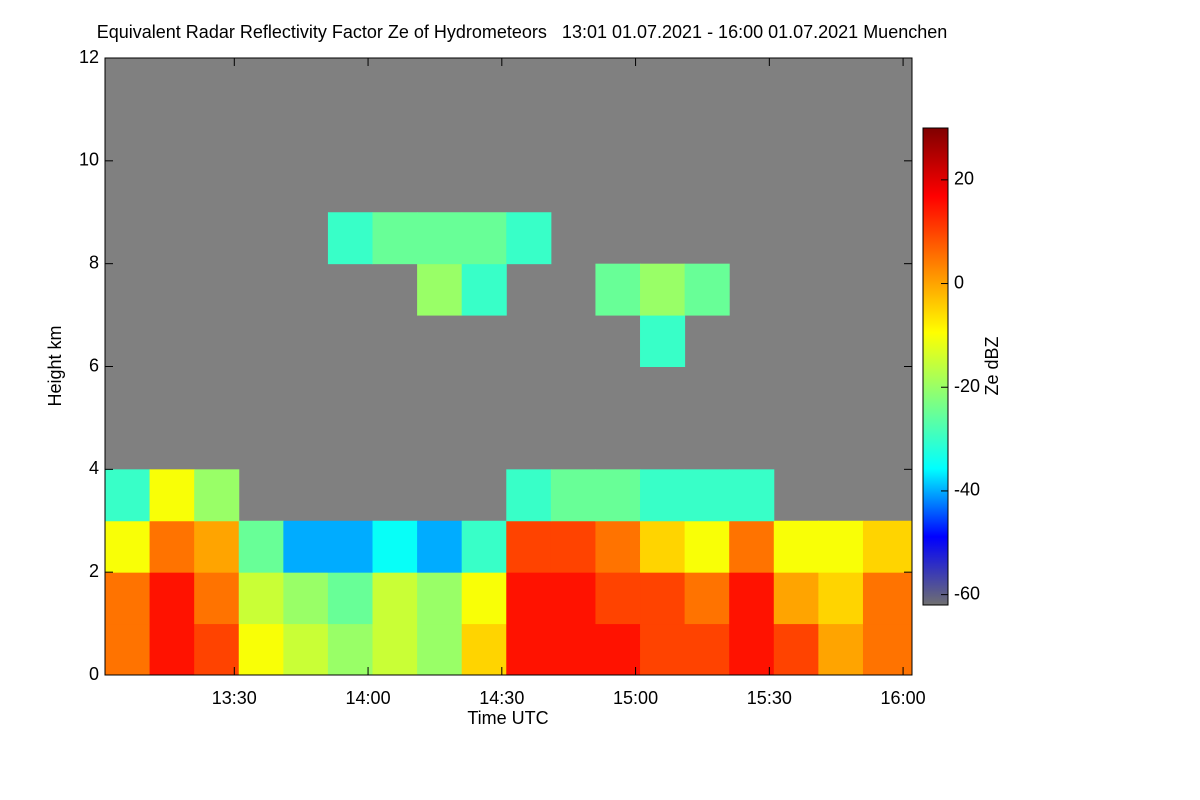 The width and height of the screenshot is (1200, 800). I want to click on colorbar-tick-label: 20, so click(964, 179).